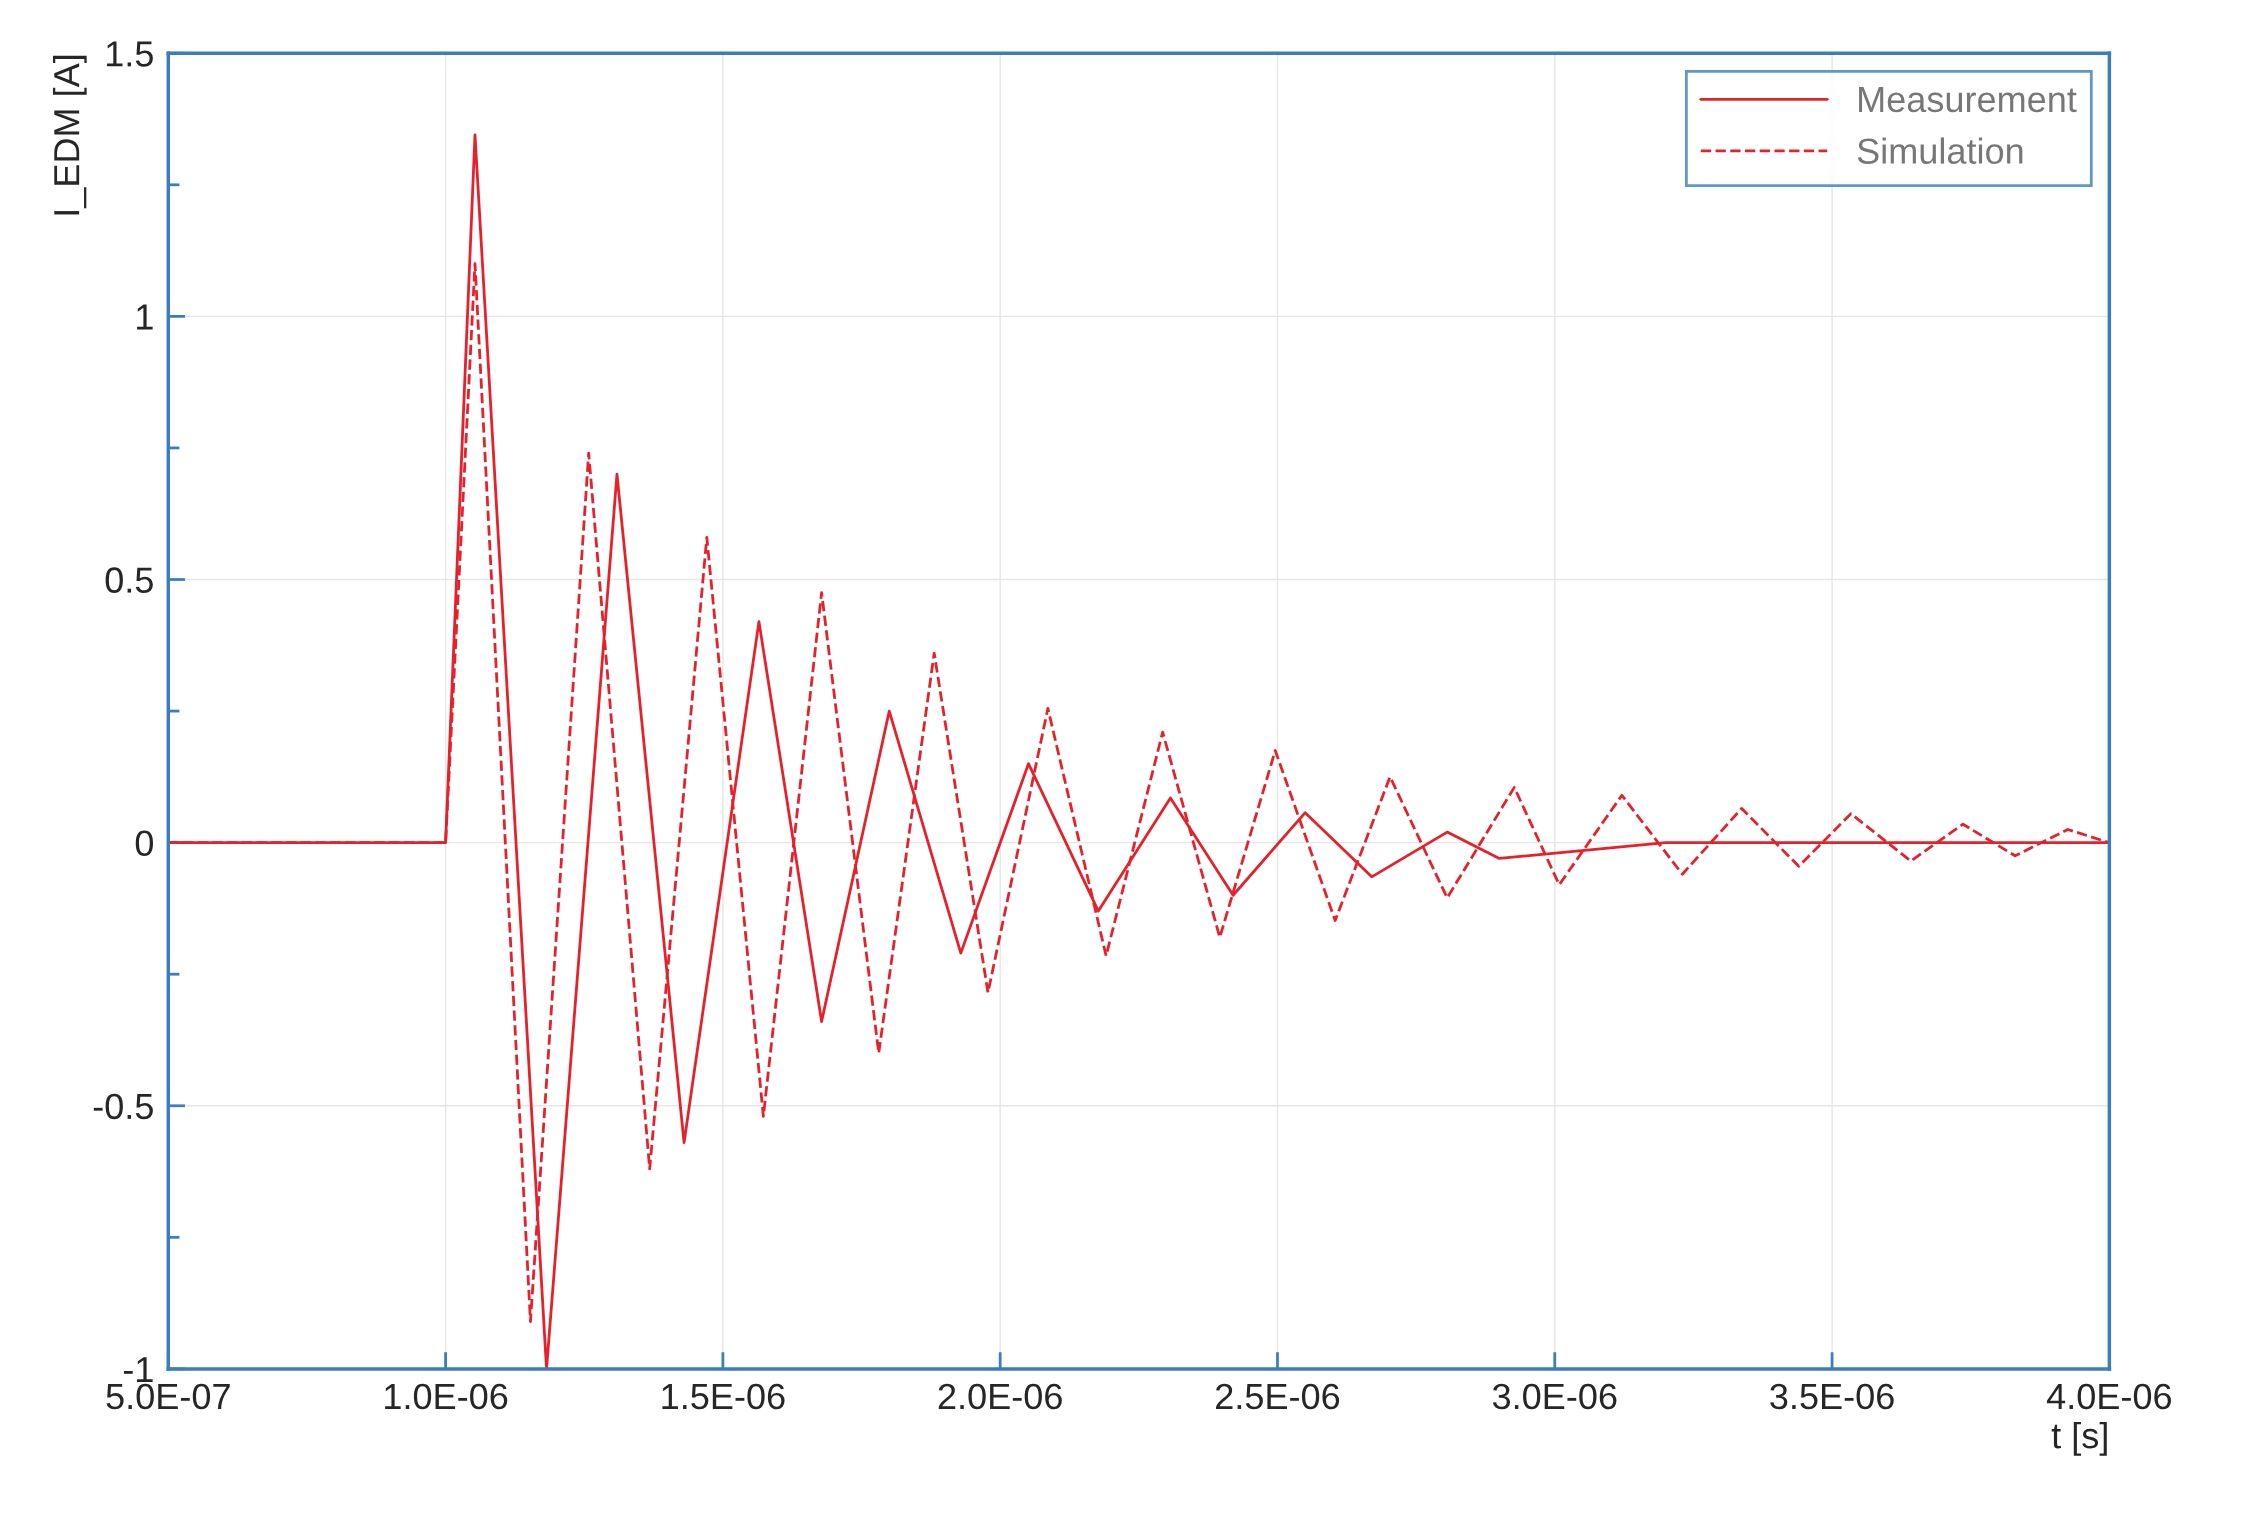  Describe the element at coordinates (1940, 150) in the screenshot. I see `legend-label: Simulation` at that location.